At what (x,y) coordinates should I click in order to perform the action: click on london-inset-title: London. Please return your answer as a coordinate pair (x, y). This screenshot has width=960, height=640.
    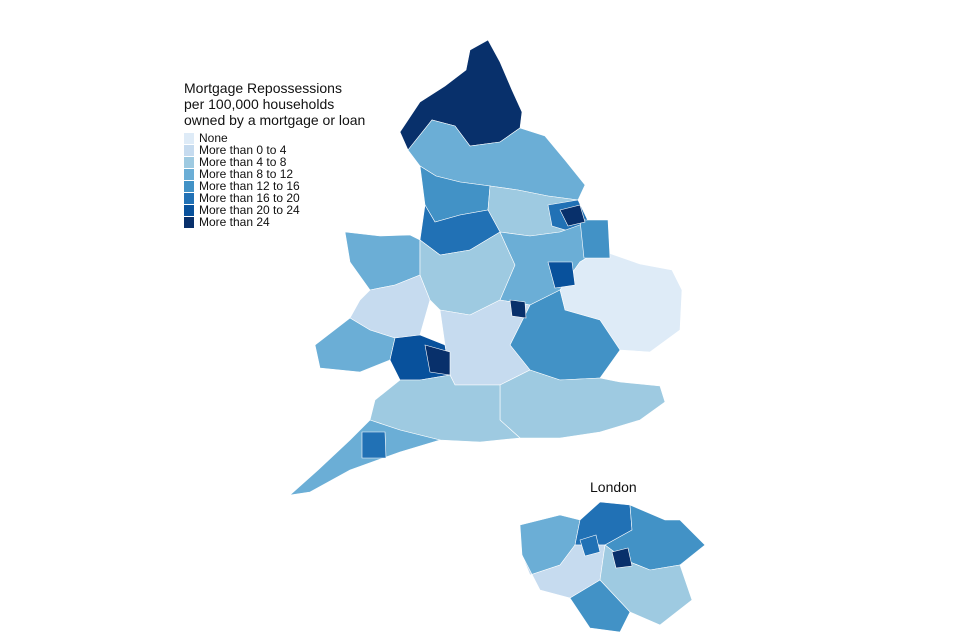
    Looking at the image, I should click on (613, 487).